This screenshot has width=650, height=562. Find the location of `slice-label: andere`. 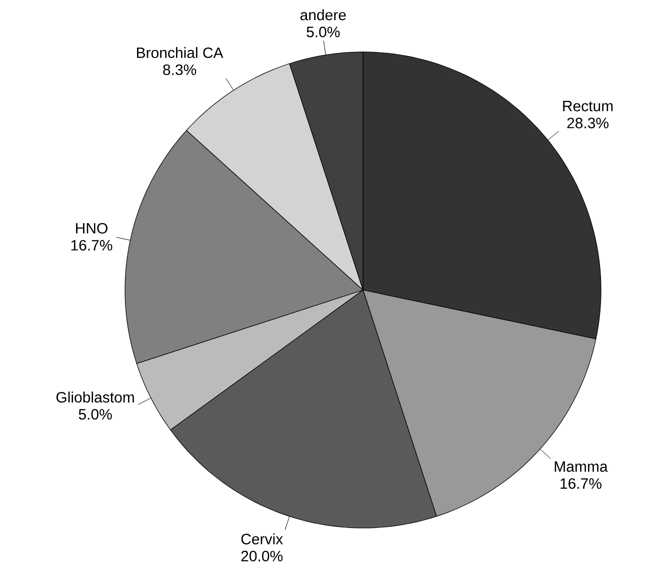

slice-label: andere is located at coordinates (323, 14).